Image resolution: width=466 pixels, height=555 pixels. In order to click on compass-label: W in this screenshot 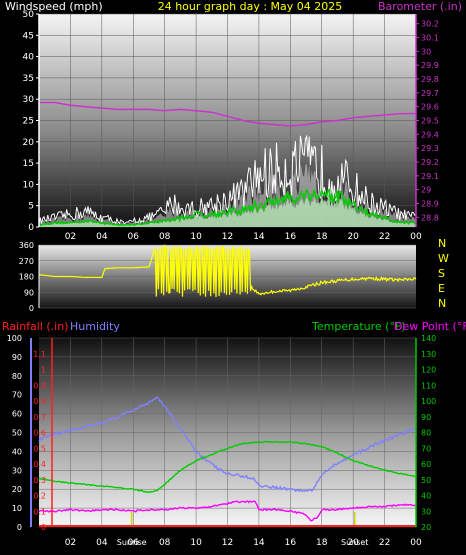, I will do `click(443, 258)`.